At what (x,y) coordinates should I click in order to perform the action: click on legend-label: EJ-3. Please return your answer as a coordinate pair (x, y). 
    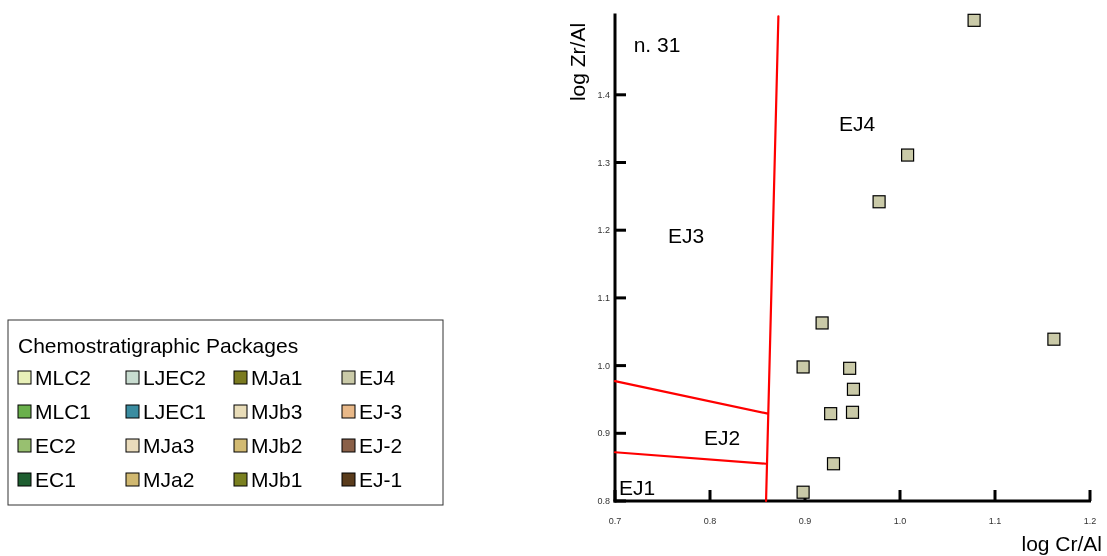
    Looking at the image, I should click on (381, 411).